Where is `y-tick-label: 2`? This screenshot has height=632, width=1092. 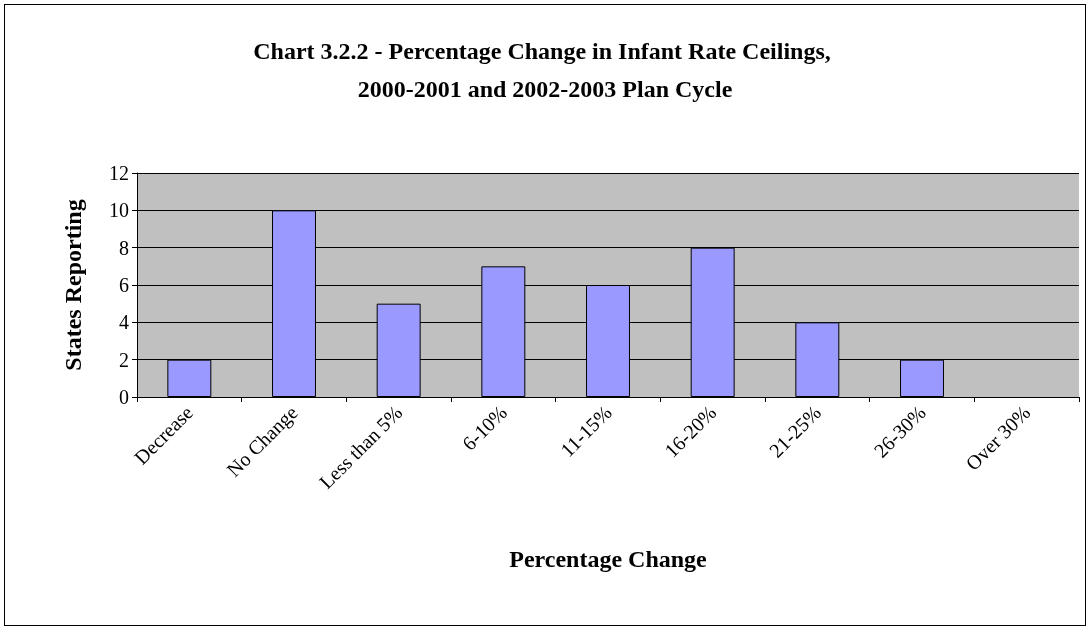 y-tick-label: 2 is located at coordinates (124, 359).